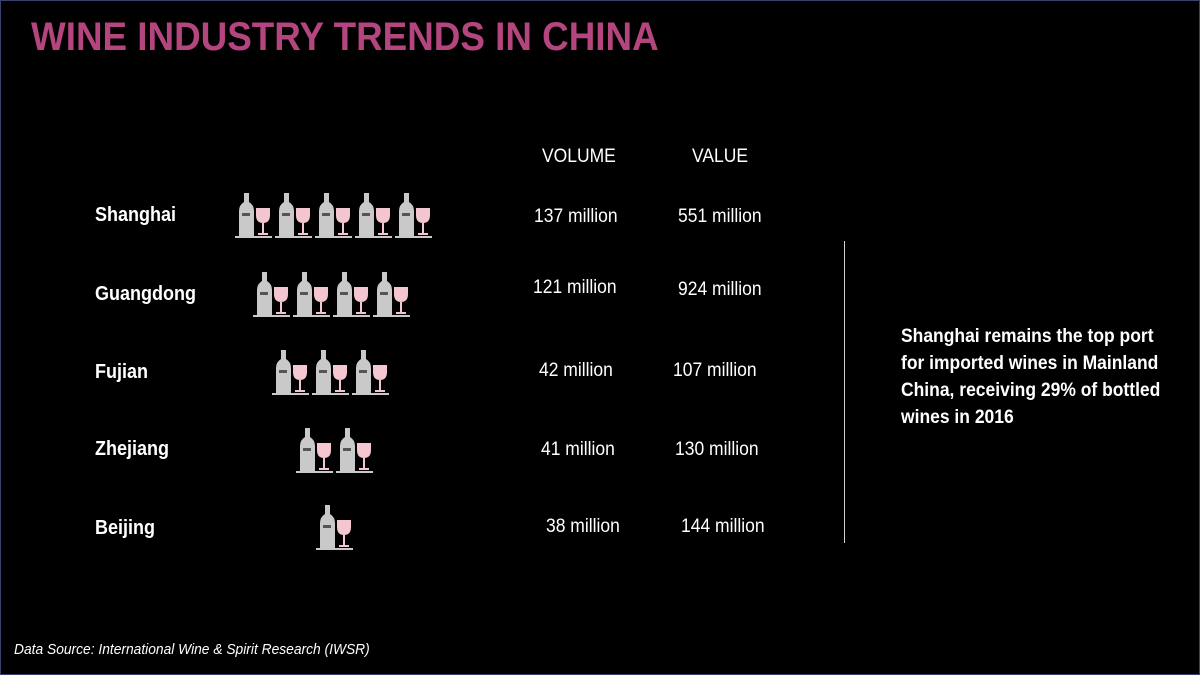  What do you see at coordinates (578, 449) in the screenshot?
I see `volume-zhejiang: 41 million` at bounding box center [578, 449].